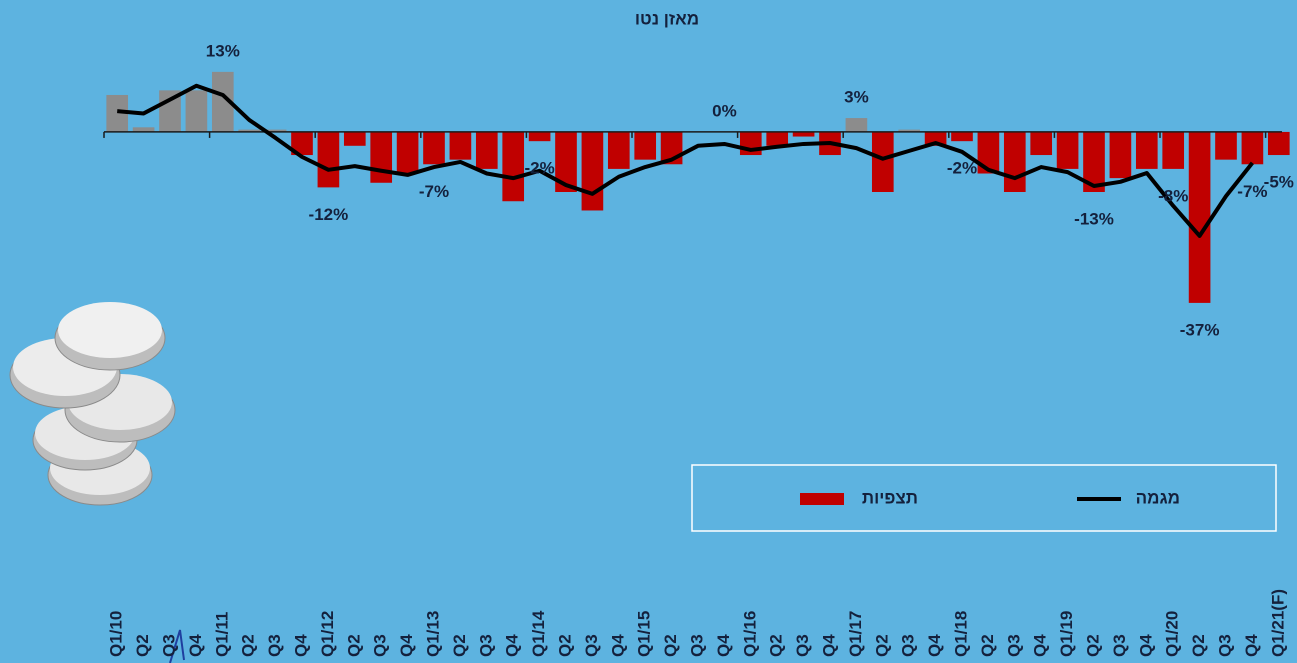 Image resolution: width=1297 pixels, height=663 pixels. Describe the element at coordinates (822, 499) in the screenshot. I see `legend-swatch` at that location.